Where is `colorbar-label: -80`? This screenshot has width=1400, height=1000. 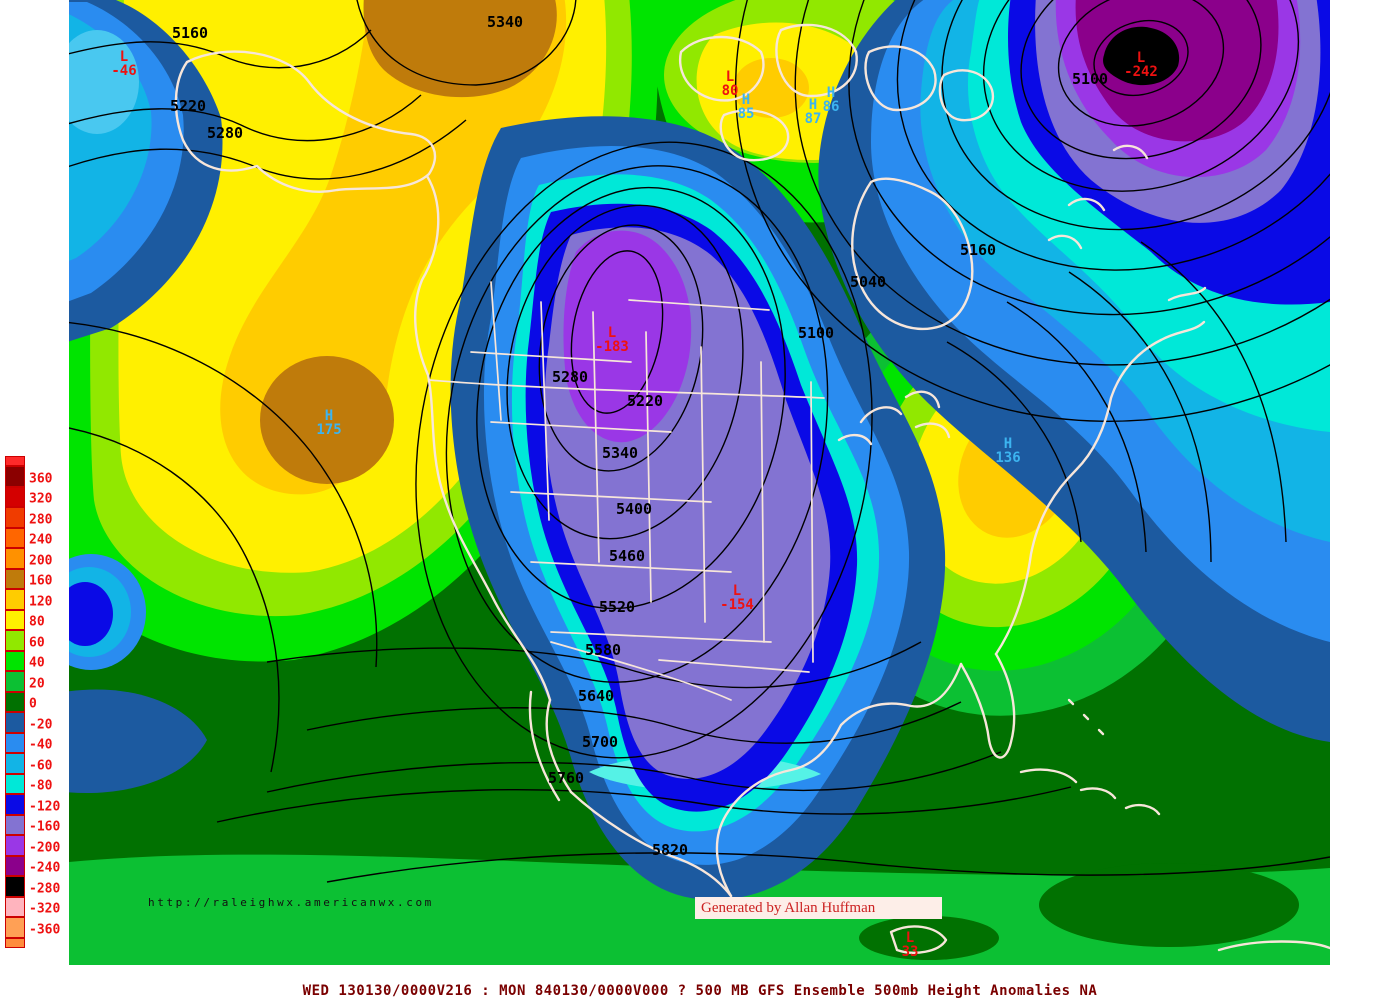
colorbar-label: -80 is located at coordinates (41, 786).